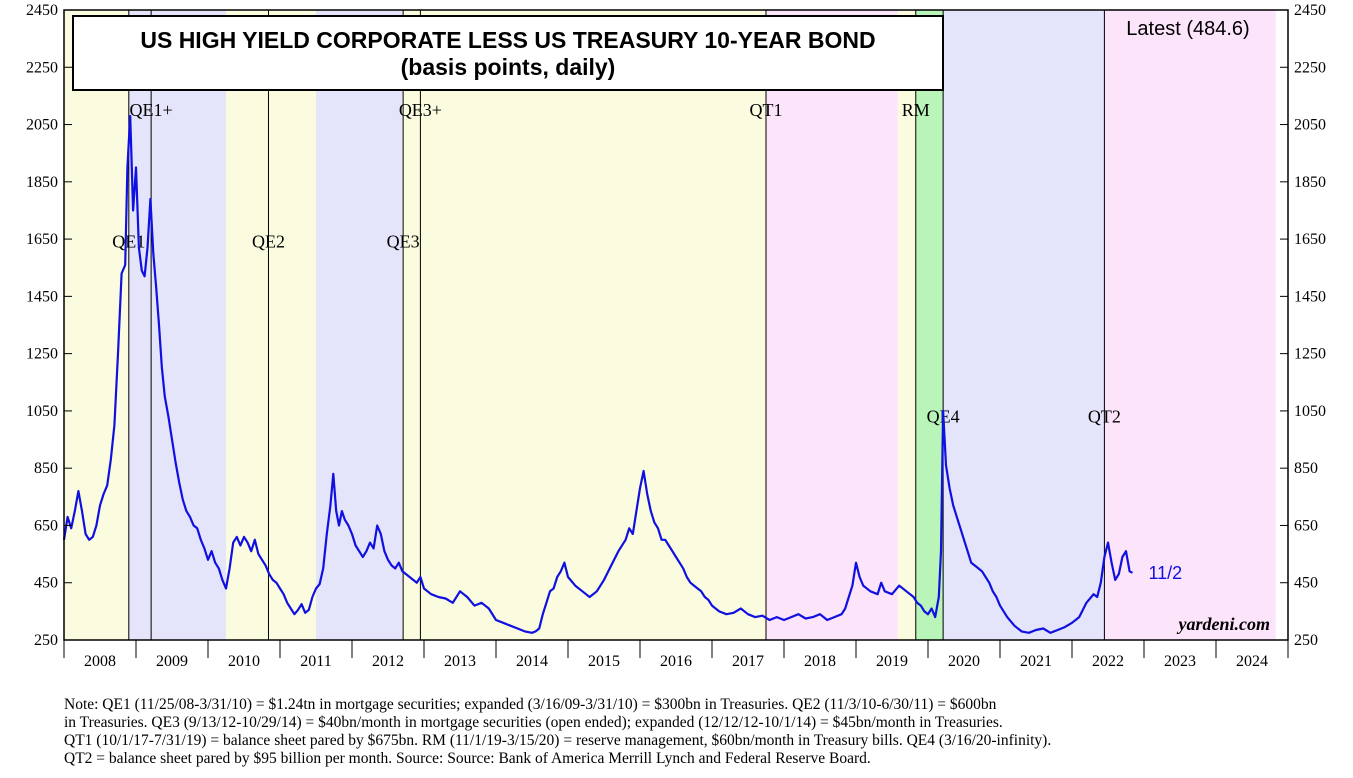 The height and width of the screenshot is (778, 1353). Describe the element at coordinates (916, 110) in the screenshot. I see `event-label: RM` at that location.